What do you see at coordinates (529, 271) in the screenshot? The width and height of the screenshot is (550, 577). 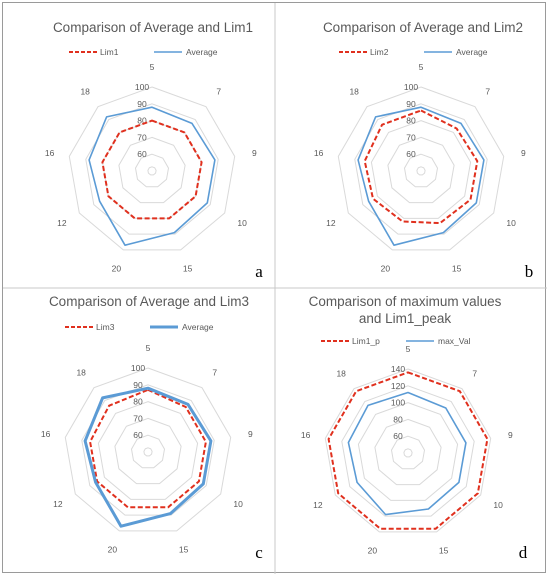 I see `panel-letter: b` at bounding box center [529, 271].